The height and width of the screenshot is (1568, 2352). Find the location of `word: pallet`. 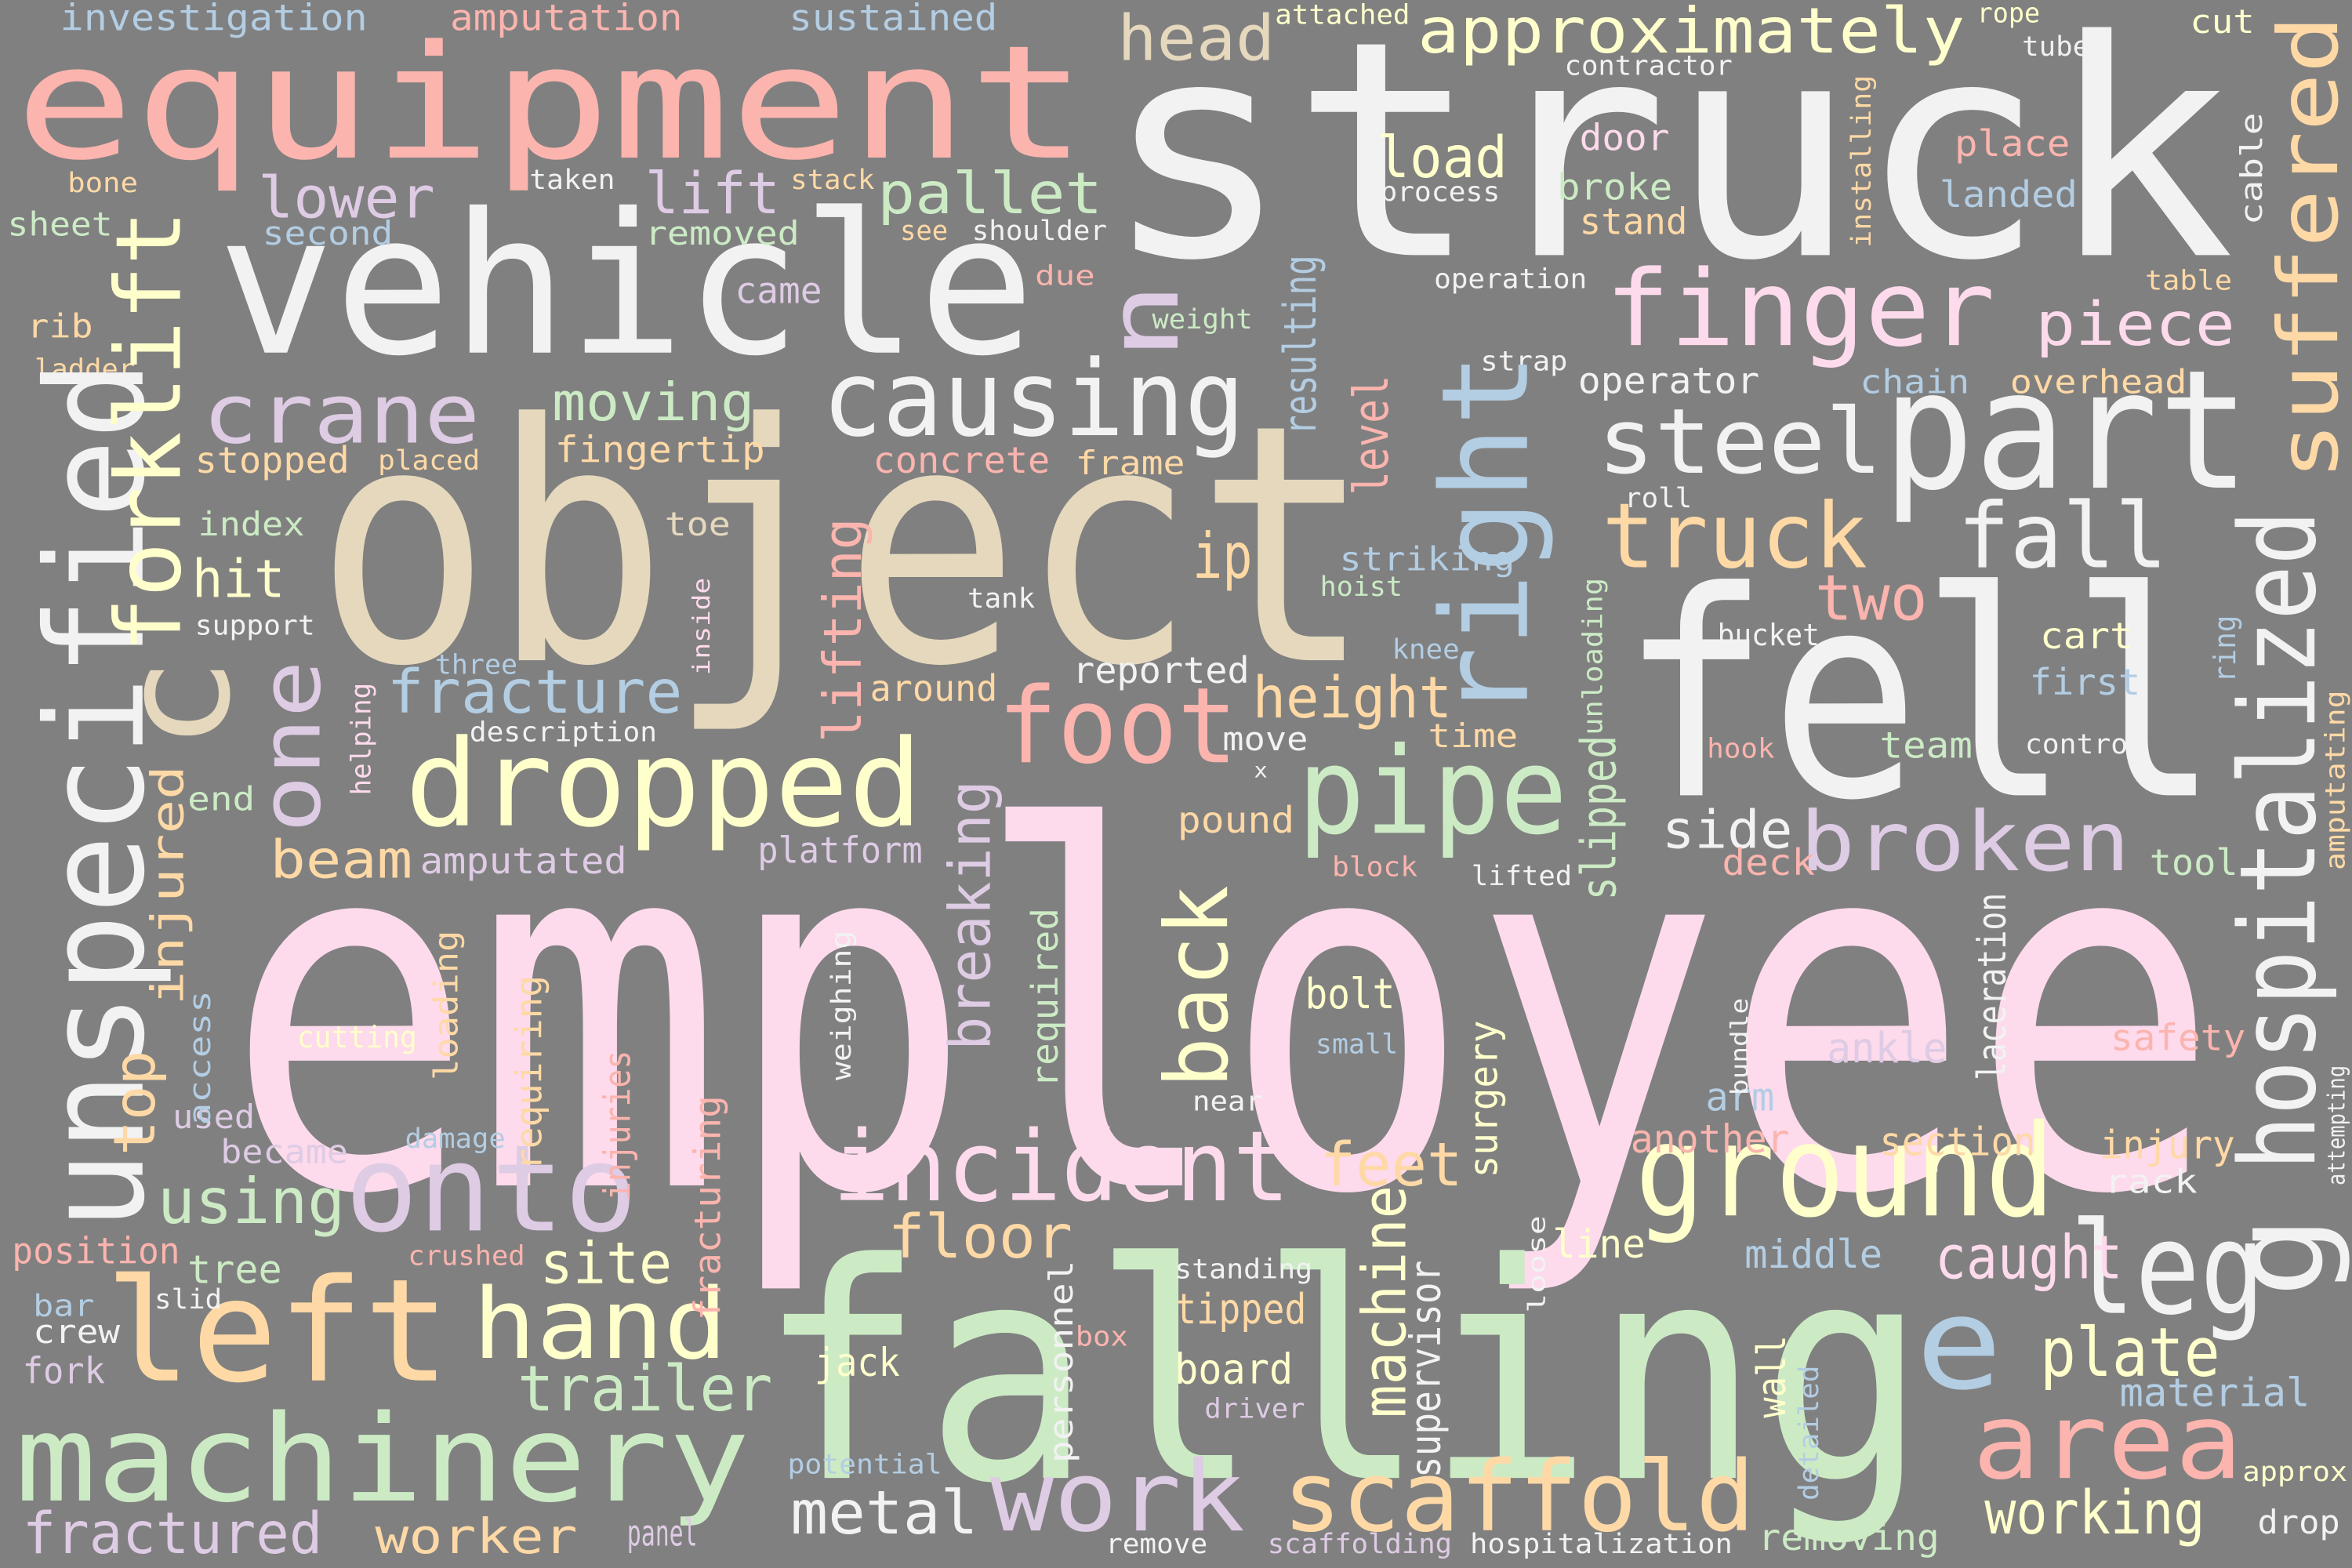

word: pallet is located at coordinates (989, 195).